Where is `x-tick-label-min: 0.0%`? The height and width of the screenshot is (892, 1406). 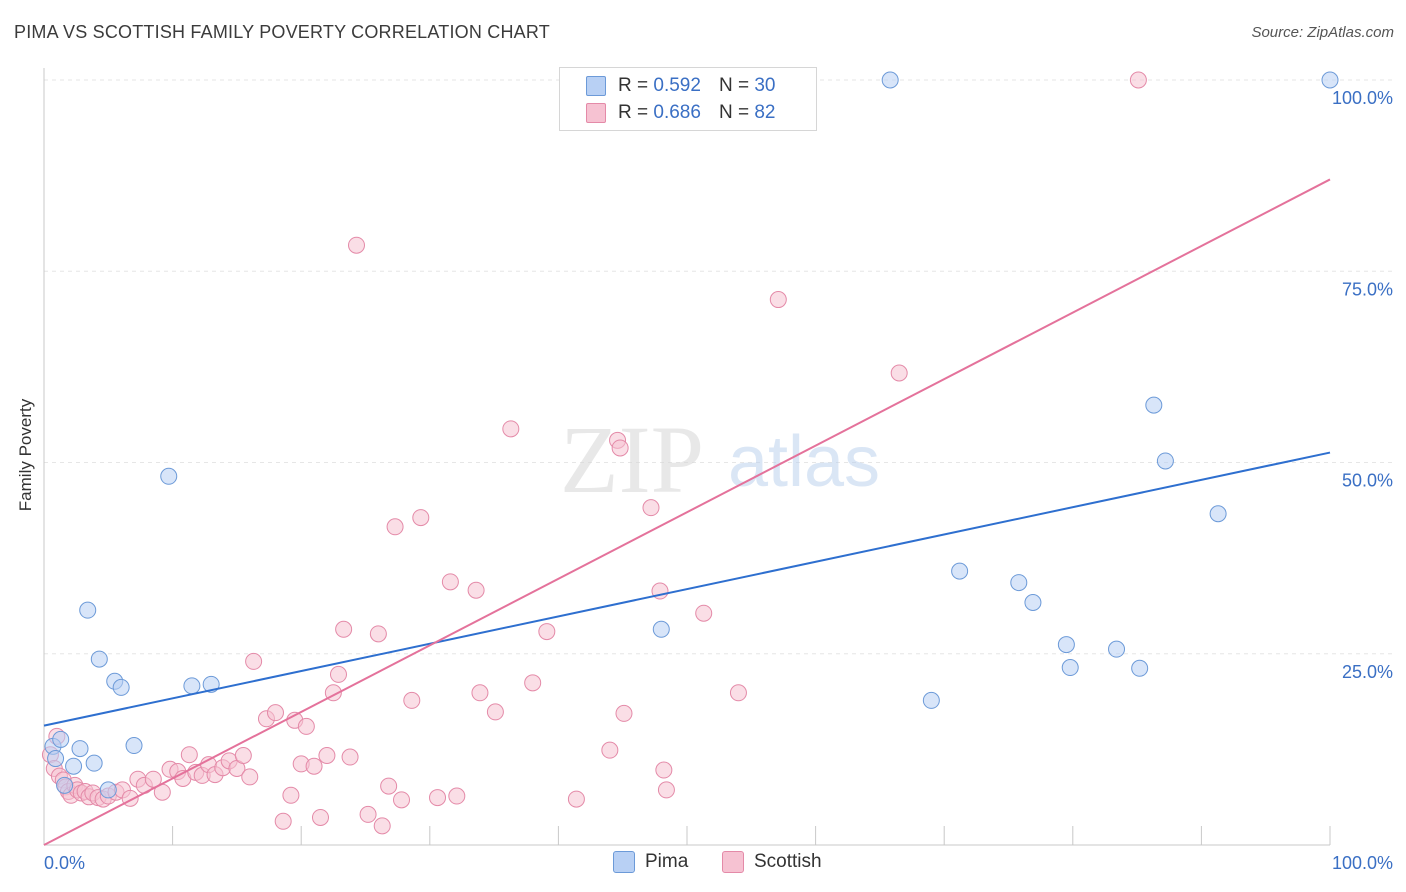
x-tick-label-min: 0.0% is located at coordinates (64, 863).